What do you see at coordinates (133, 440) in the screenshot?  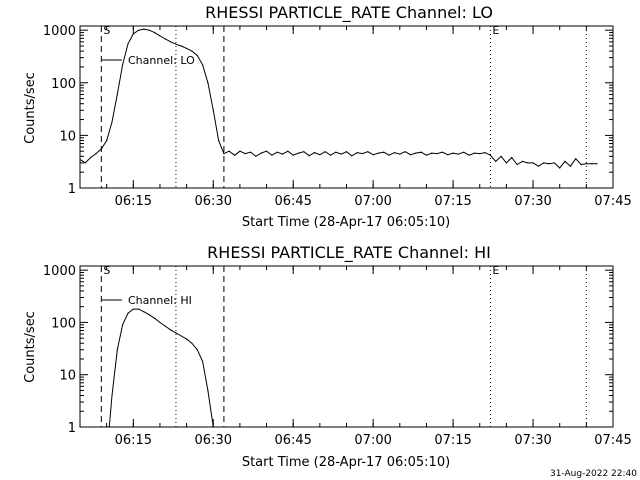 I see `x-tick-label: 06:15` at bounding box center [133, 440].